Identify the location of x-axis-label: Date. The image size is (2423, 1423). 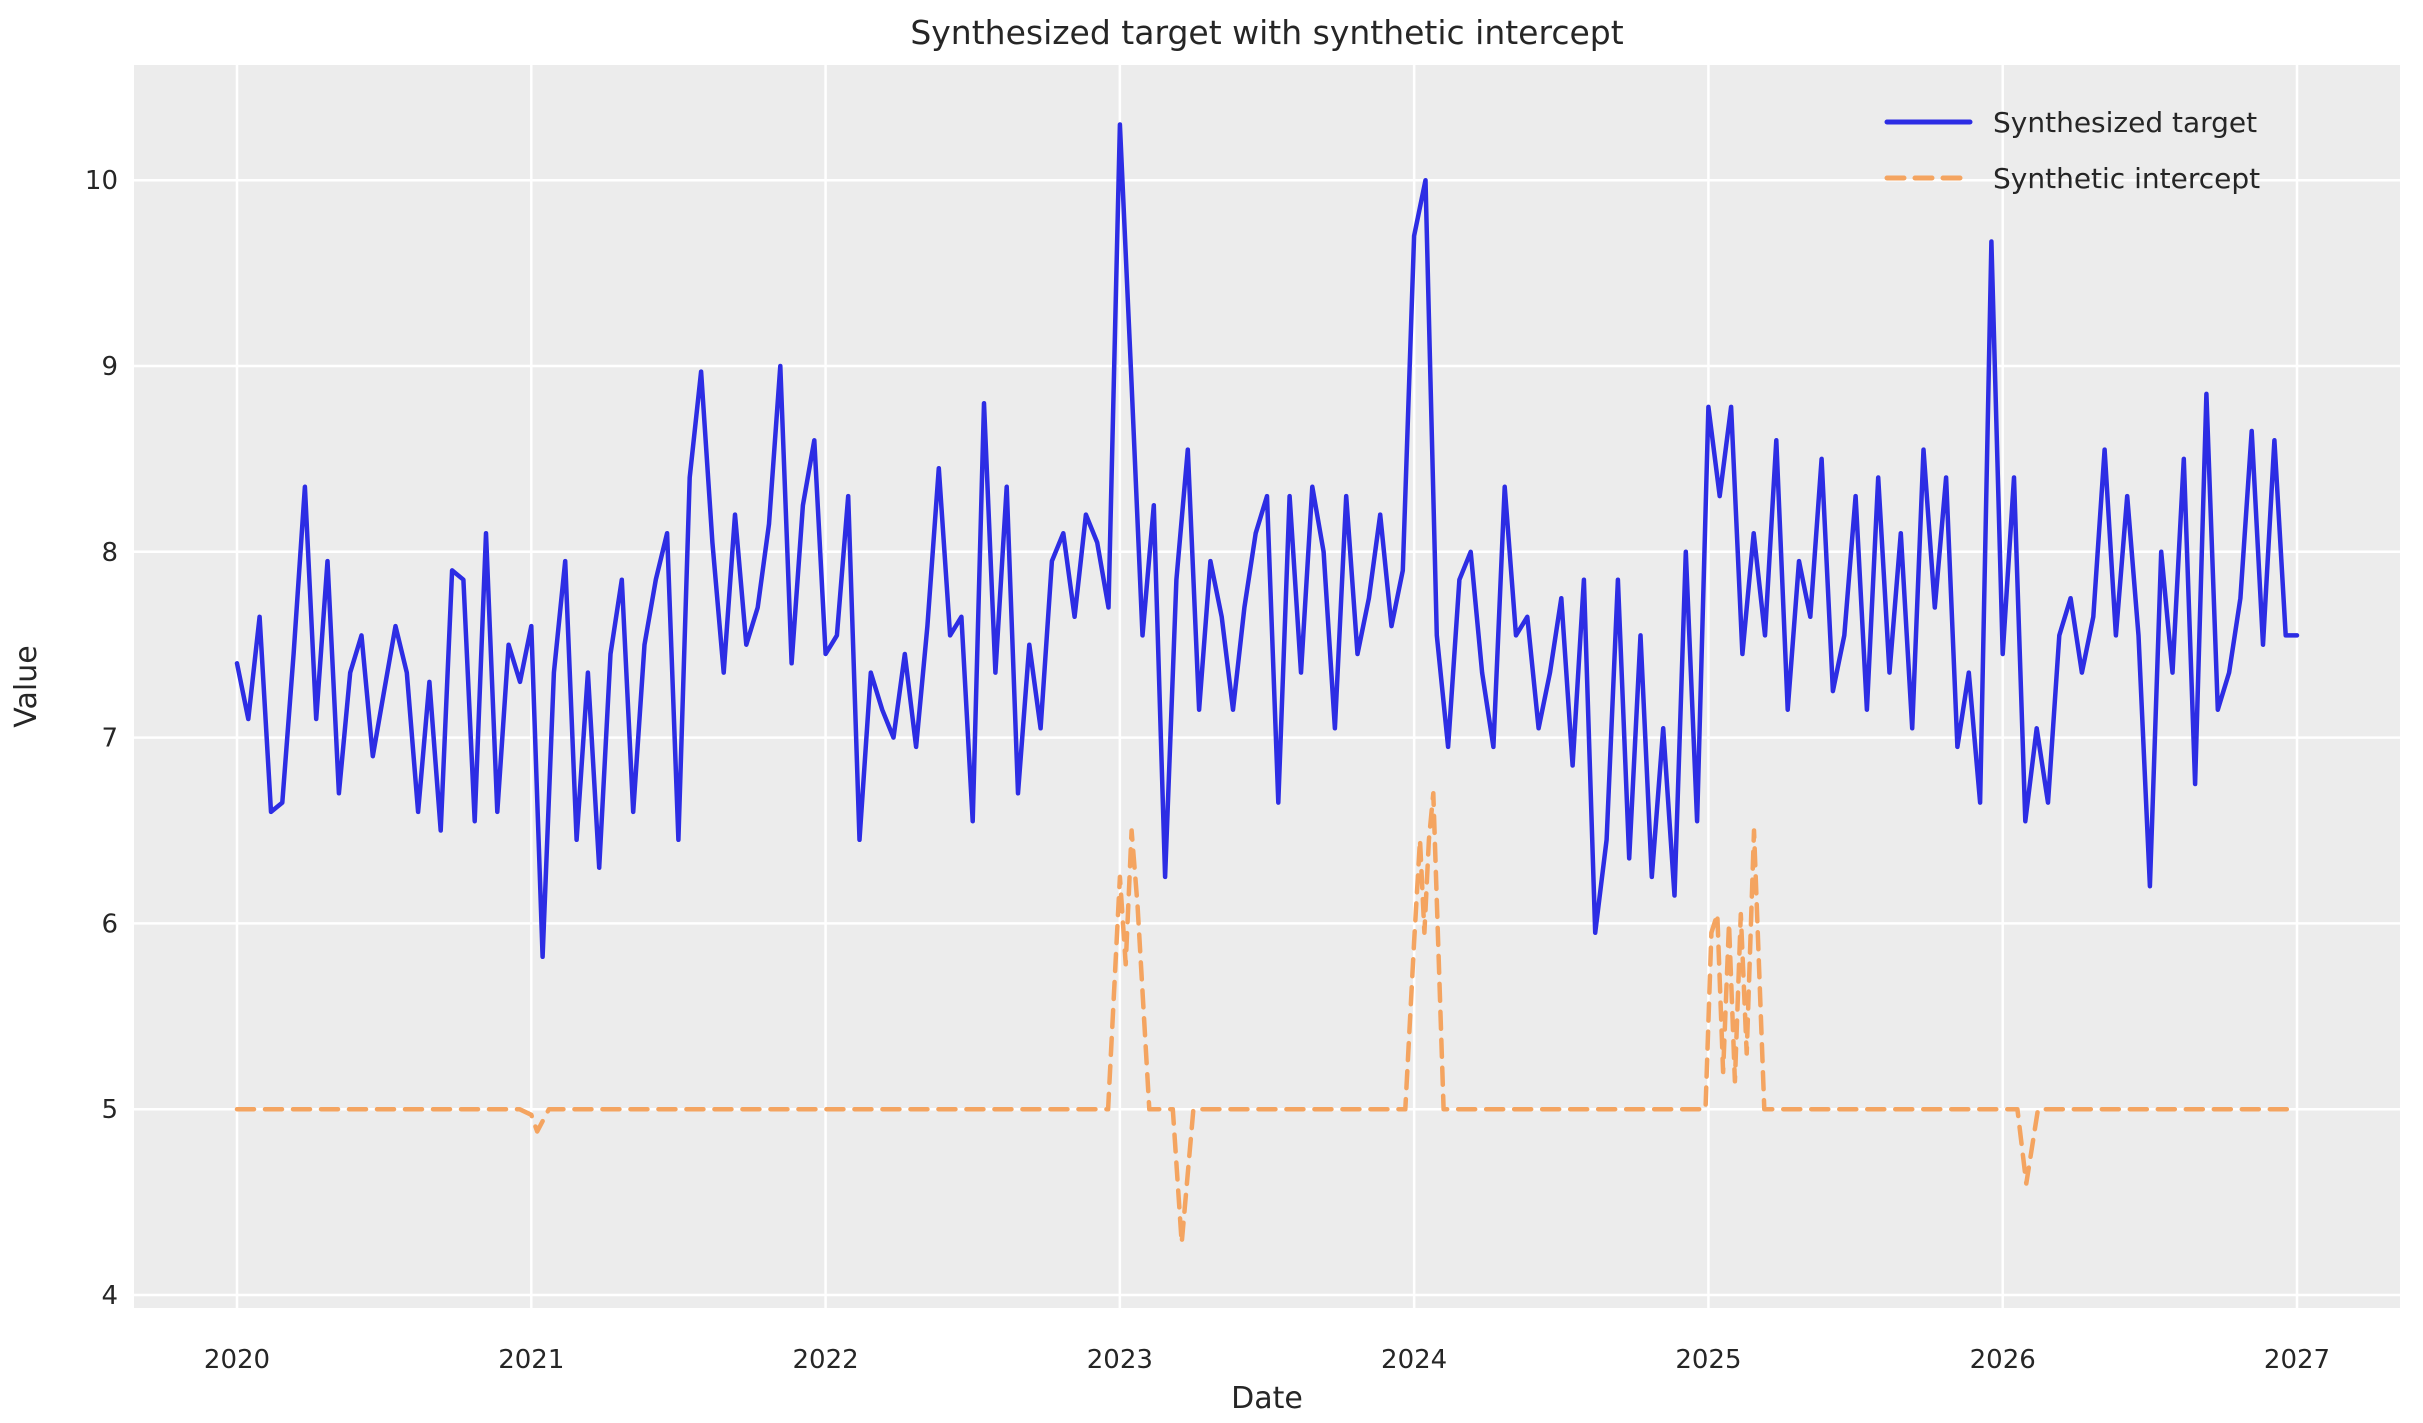
(1267, 1398).